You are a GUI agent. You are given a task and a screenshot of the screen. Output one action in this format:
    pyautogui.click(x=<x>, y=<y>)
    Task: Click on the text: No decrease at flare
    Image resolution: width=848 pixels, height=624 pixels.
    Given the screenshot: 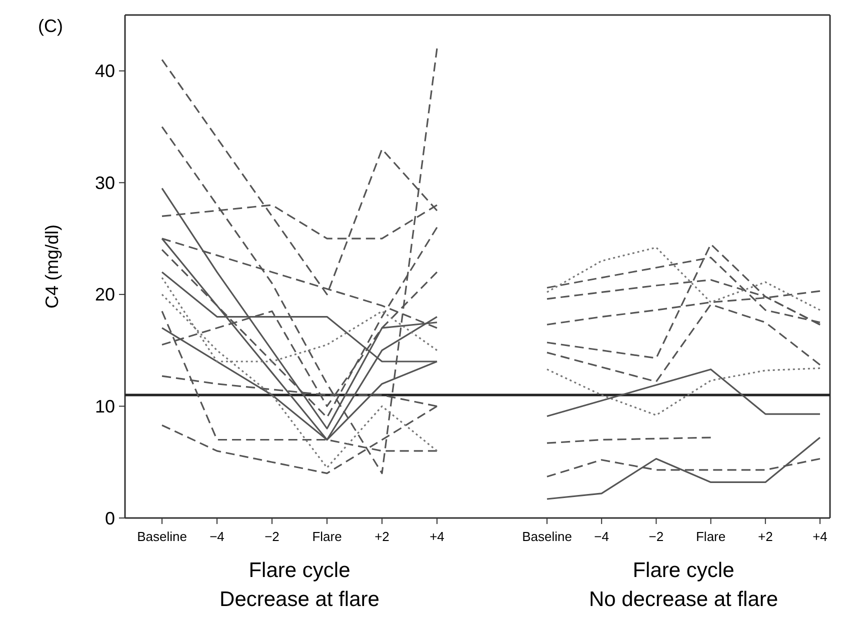 What is the action you would take?
    pyautogui.click(x=683, y=599)
    